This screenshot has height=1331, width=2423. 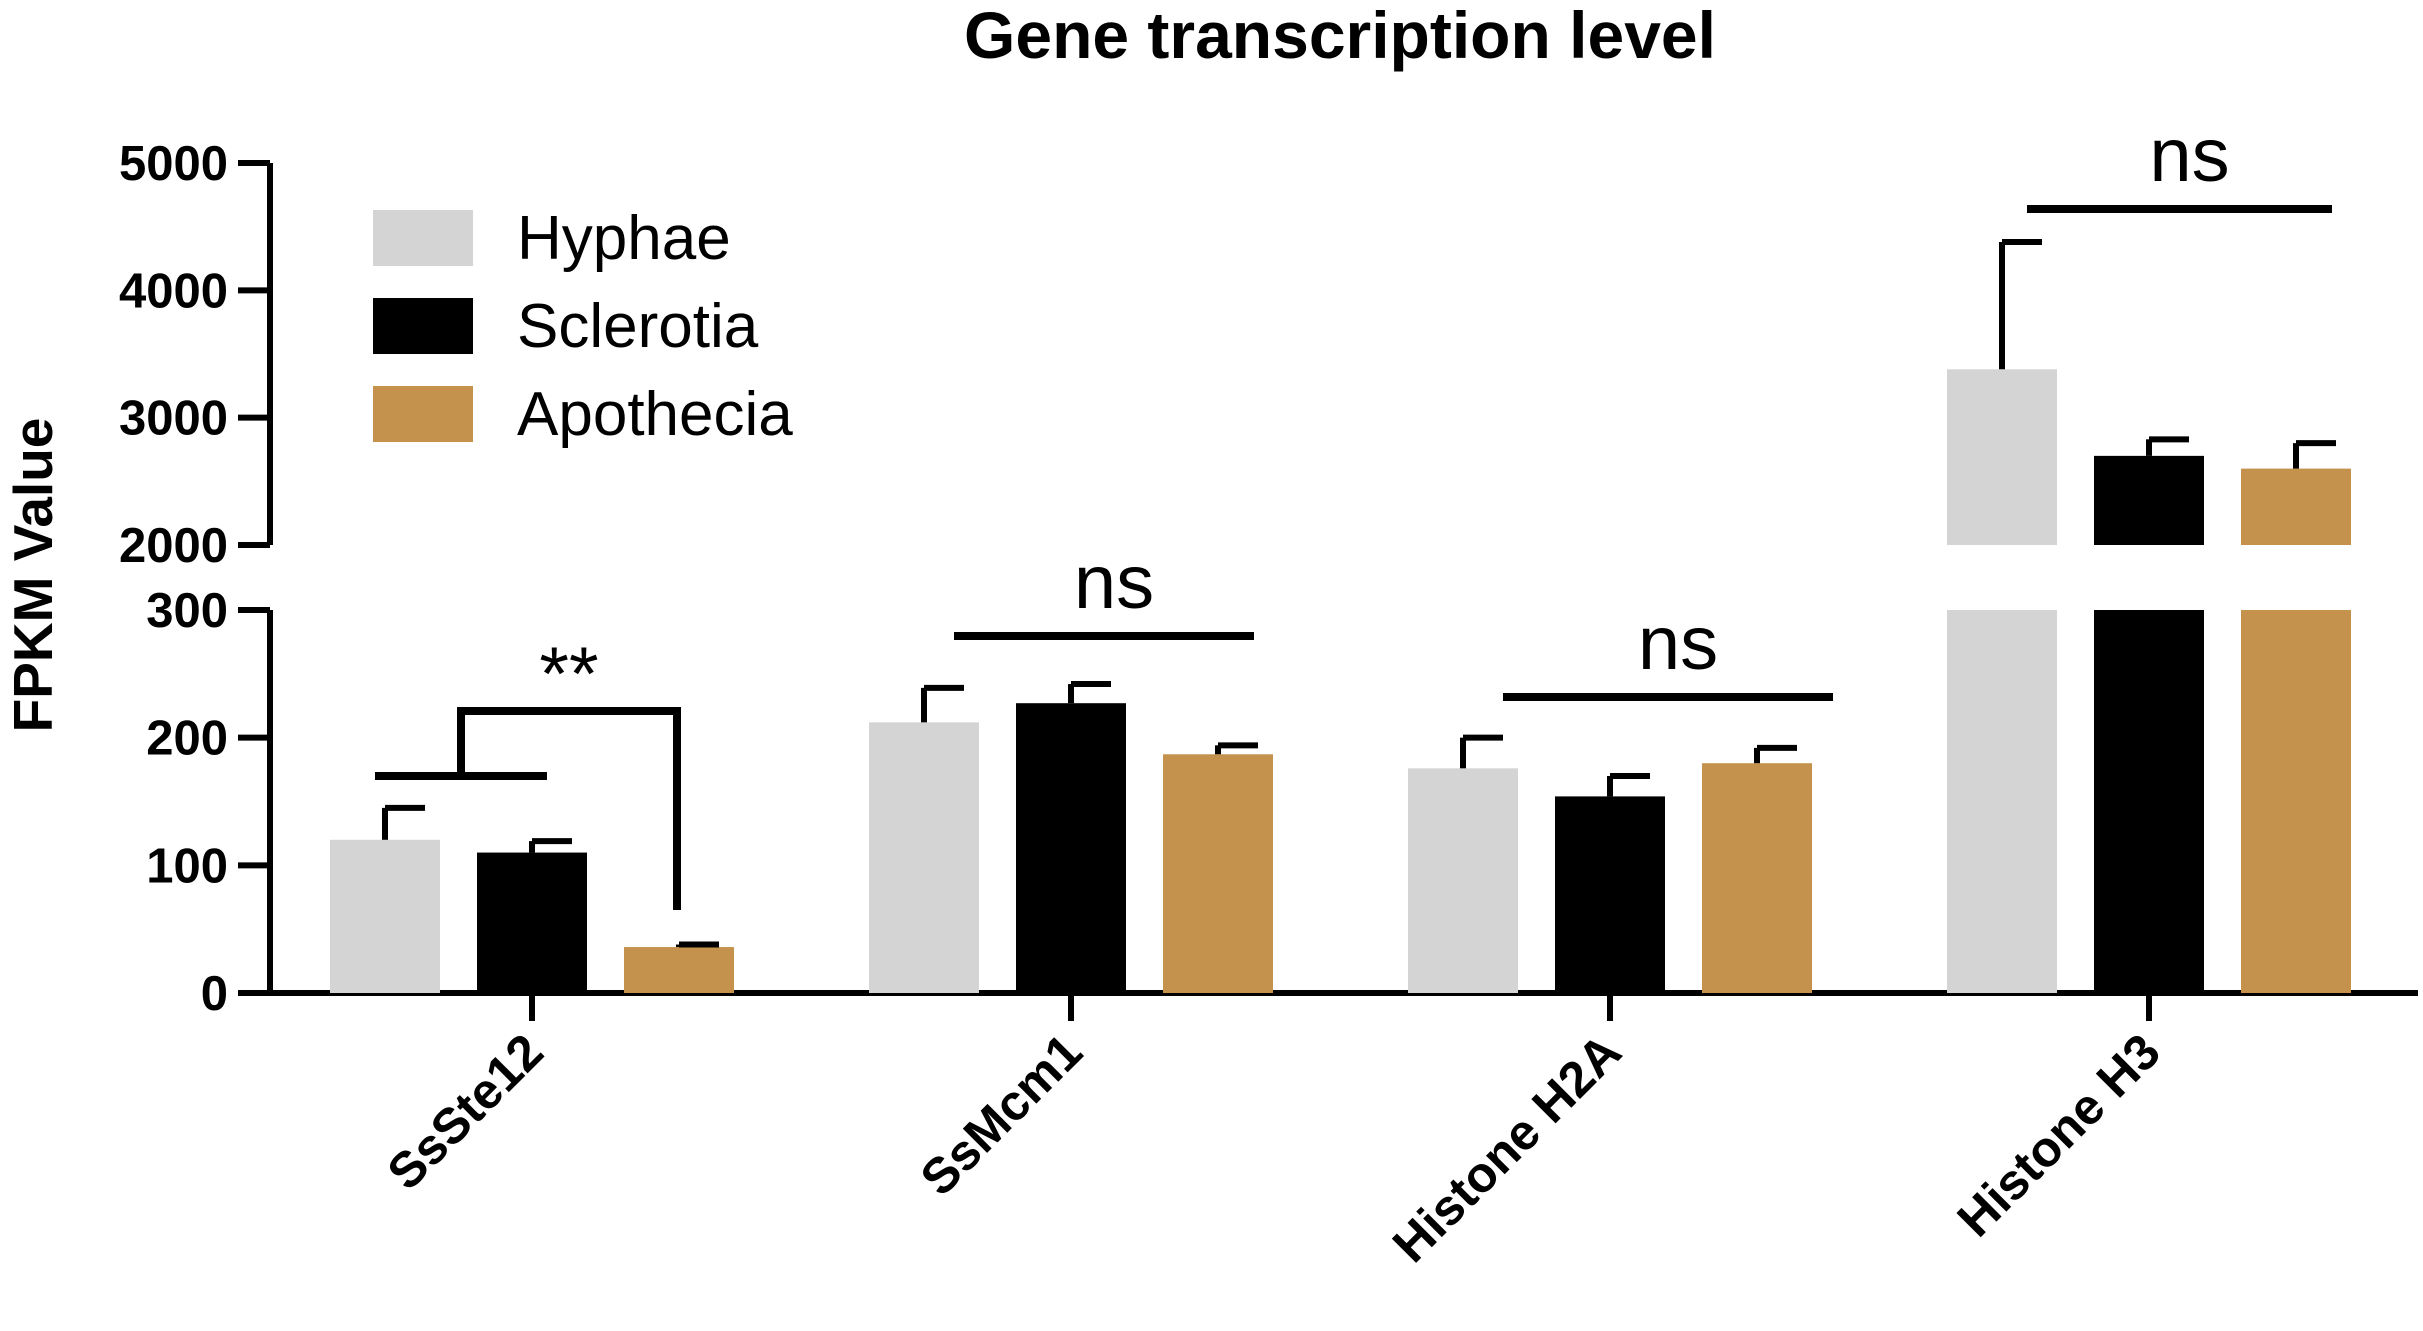 What do you see at coordinates (638, 326) in the screenshot?
I see `legend-label: Sclerotia` at bounding box center [638, 326].